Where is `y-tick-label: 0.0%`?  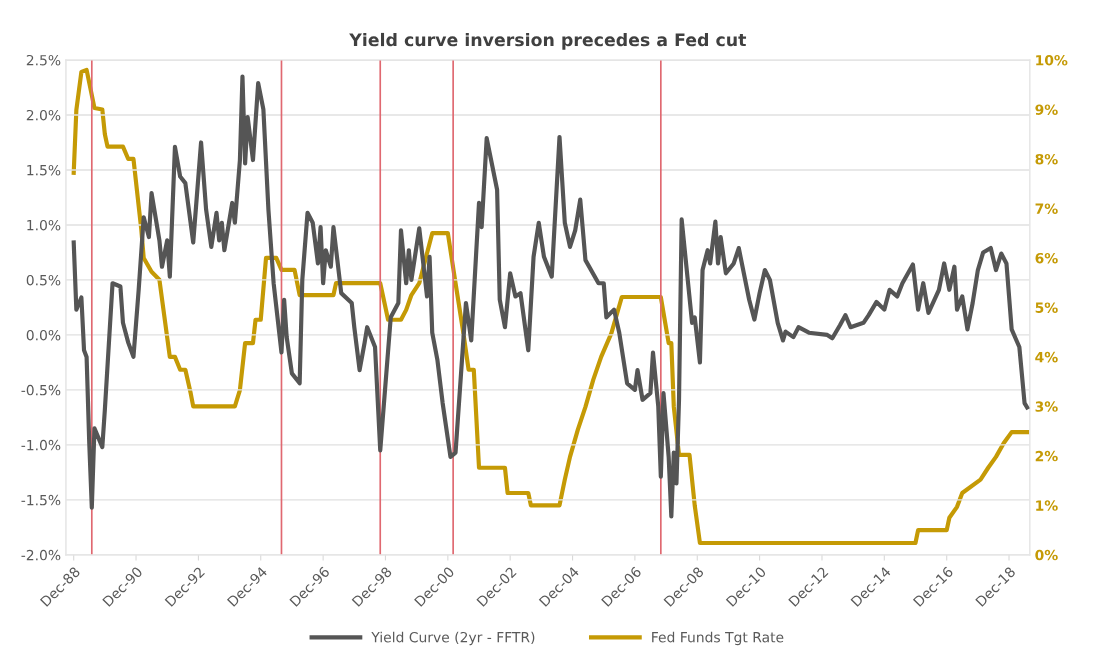 y-tick-label: 0.0% is located at coordinates (43, 335).